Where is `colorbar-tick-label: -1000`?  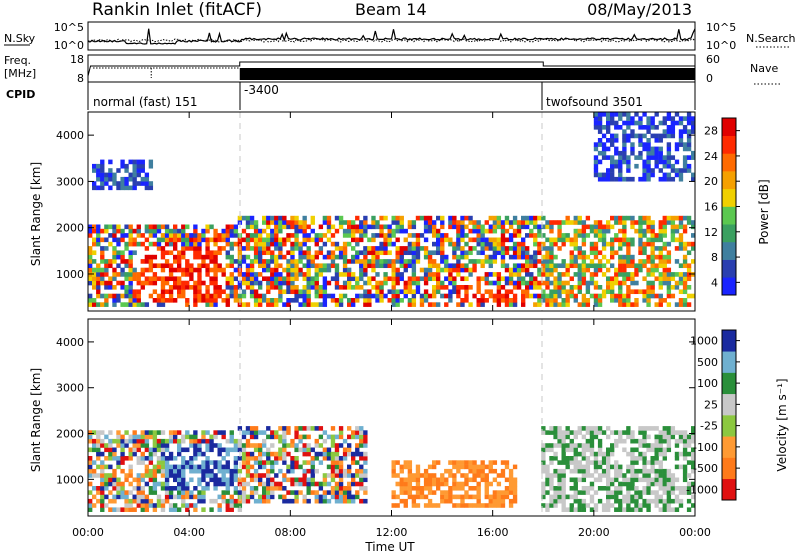
colorbar-tick-label: -1000 is located at coordinates (702, 489).